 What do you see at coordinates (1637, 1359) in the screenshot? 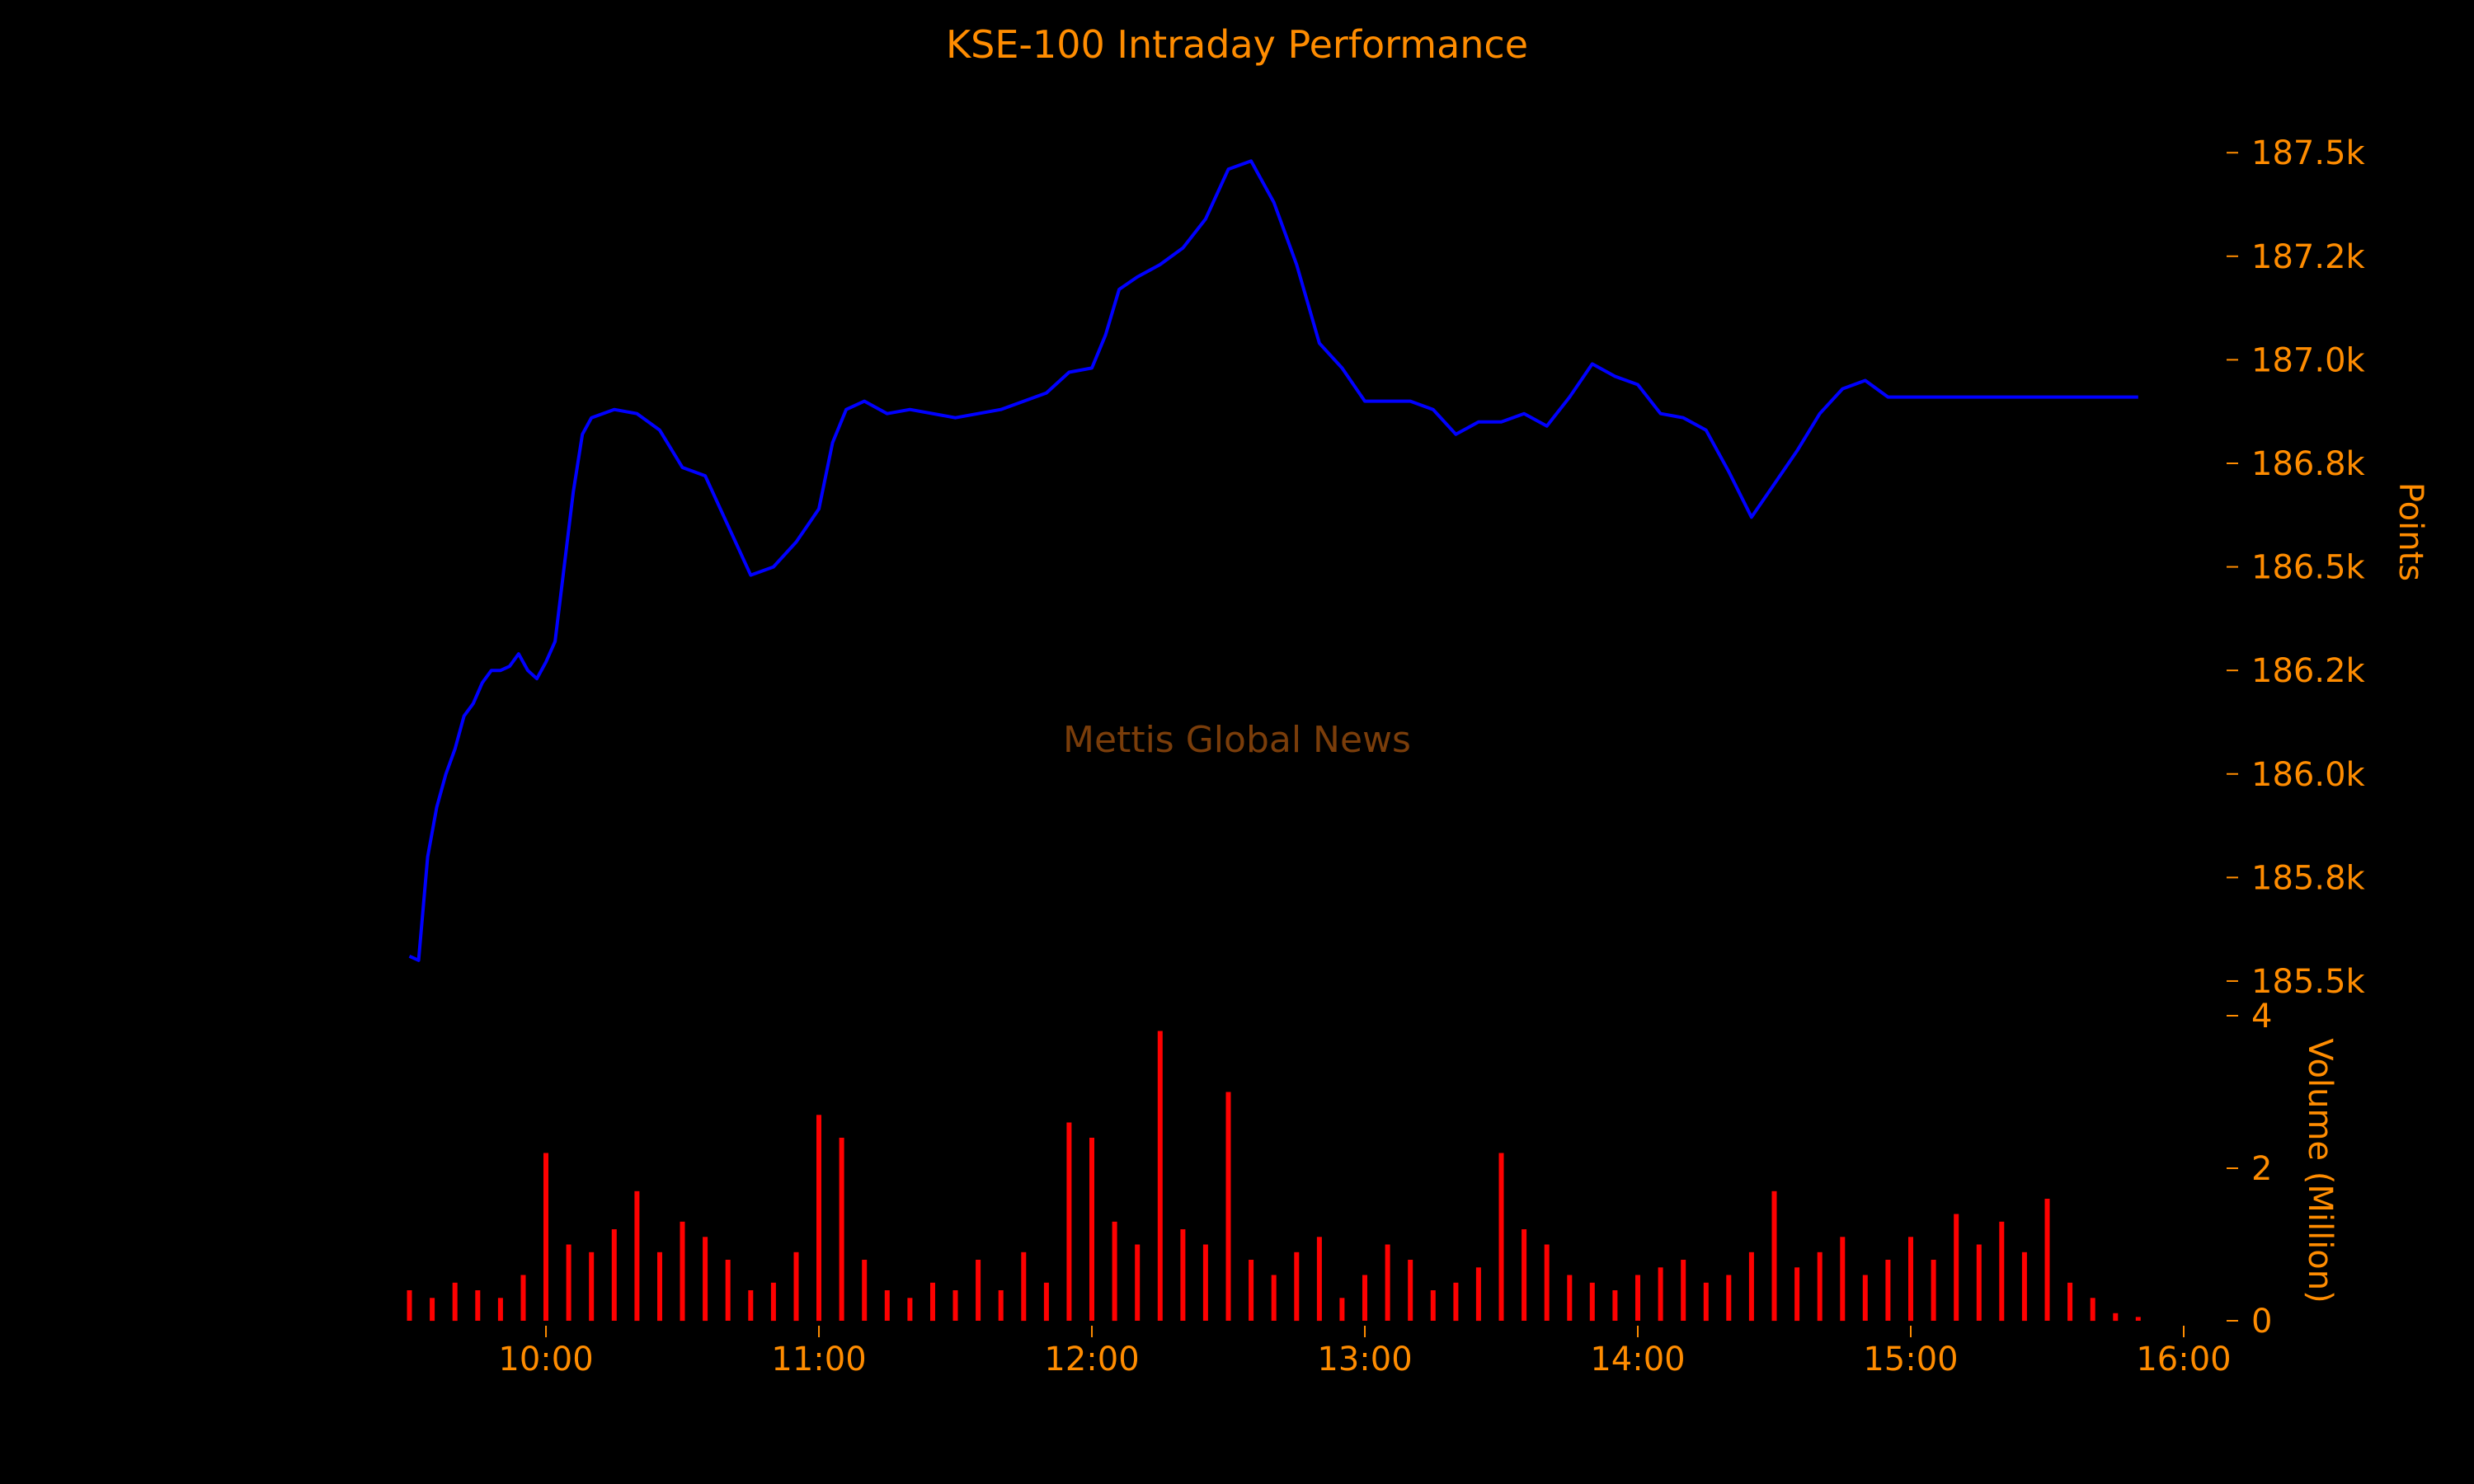
I see `x-tick-label: 14:00` at bounding box center [1637, 1359].